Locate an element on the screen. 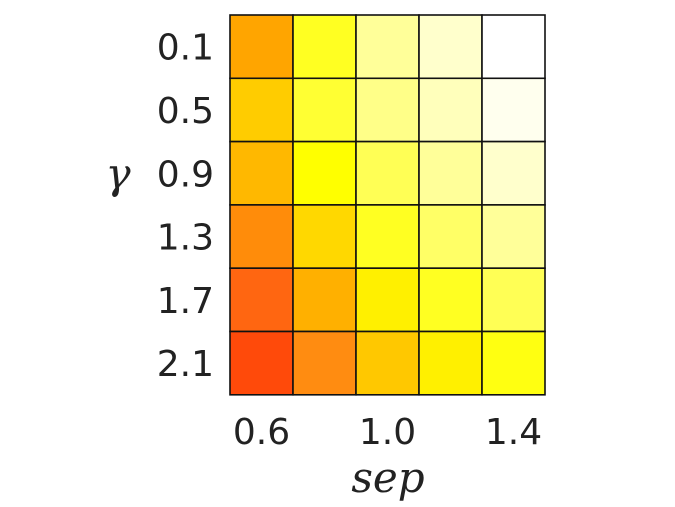  x-tick-labels: 0.6 1.0 1.4 is located at coordinates (387, 432).